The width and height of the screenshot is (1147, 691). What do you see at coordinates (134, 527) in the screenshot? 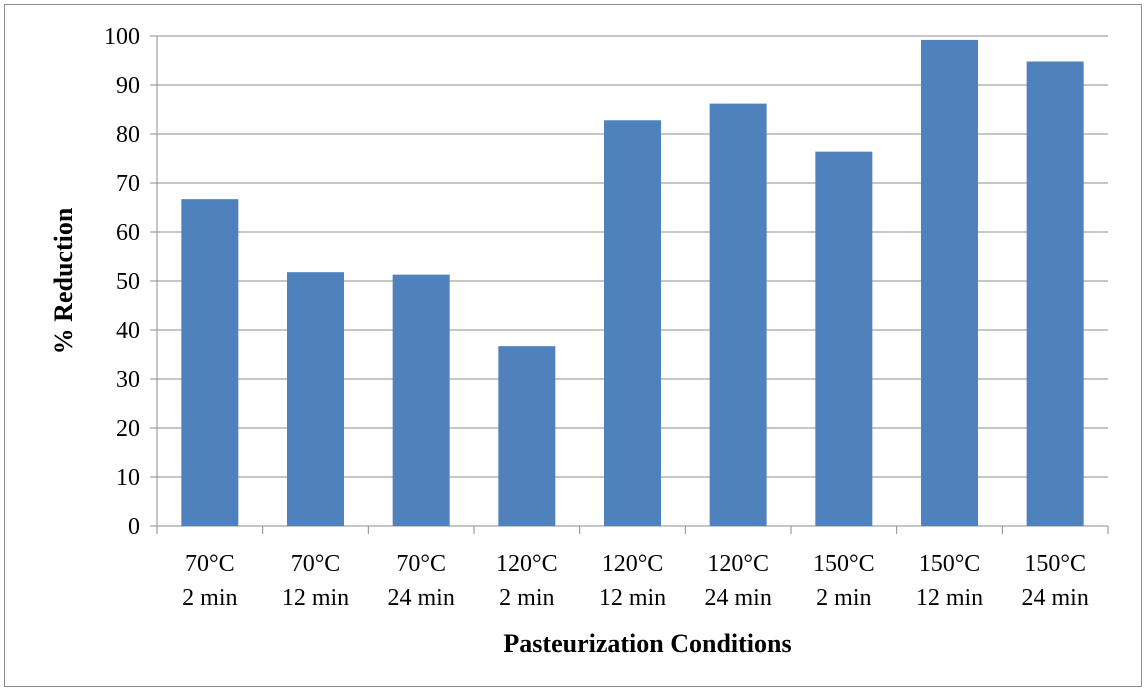
I see `y-tick-label: 0` at bounding box center [134, 527].